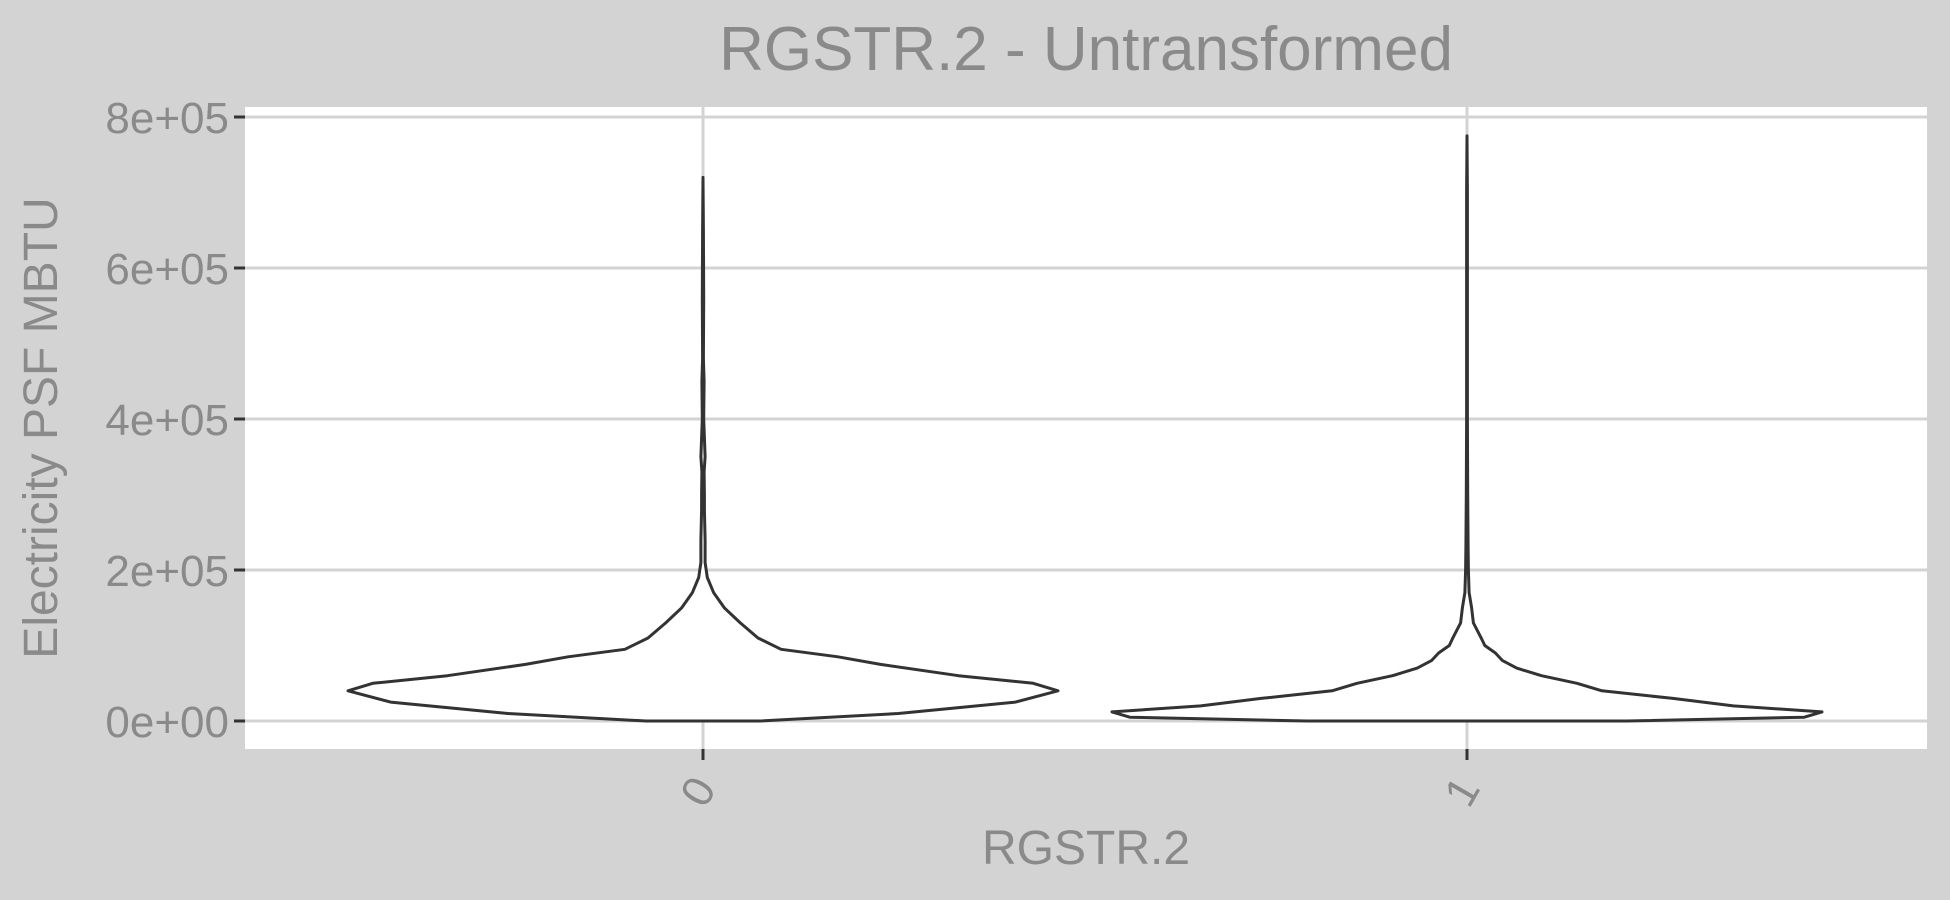 This screenshot has height=900, width=1950. I want to click on y-tick-label: 6e+05, so click(167, 269).